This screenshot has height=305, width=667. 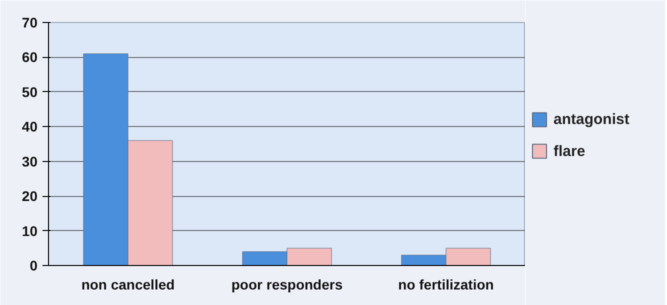 I want to click on y-tick-label: 60, so click(x=30, y=57).